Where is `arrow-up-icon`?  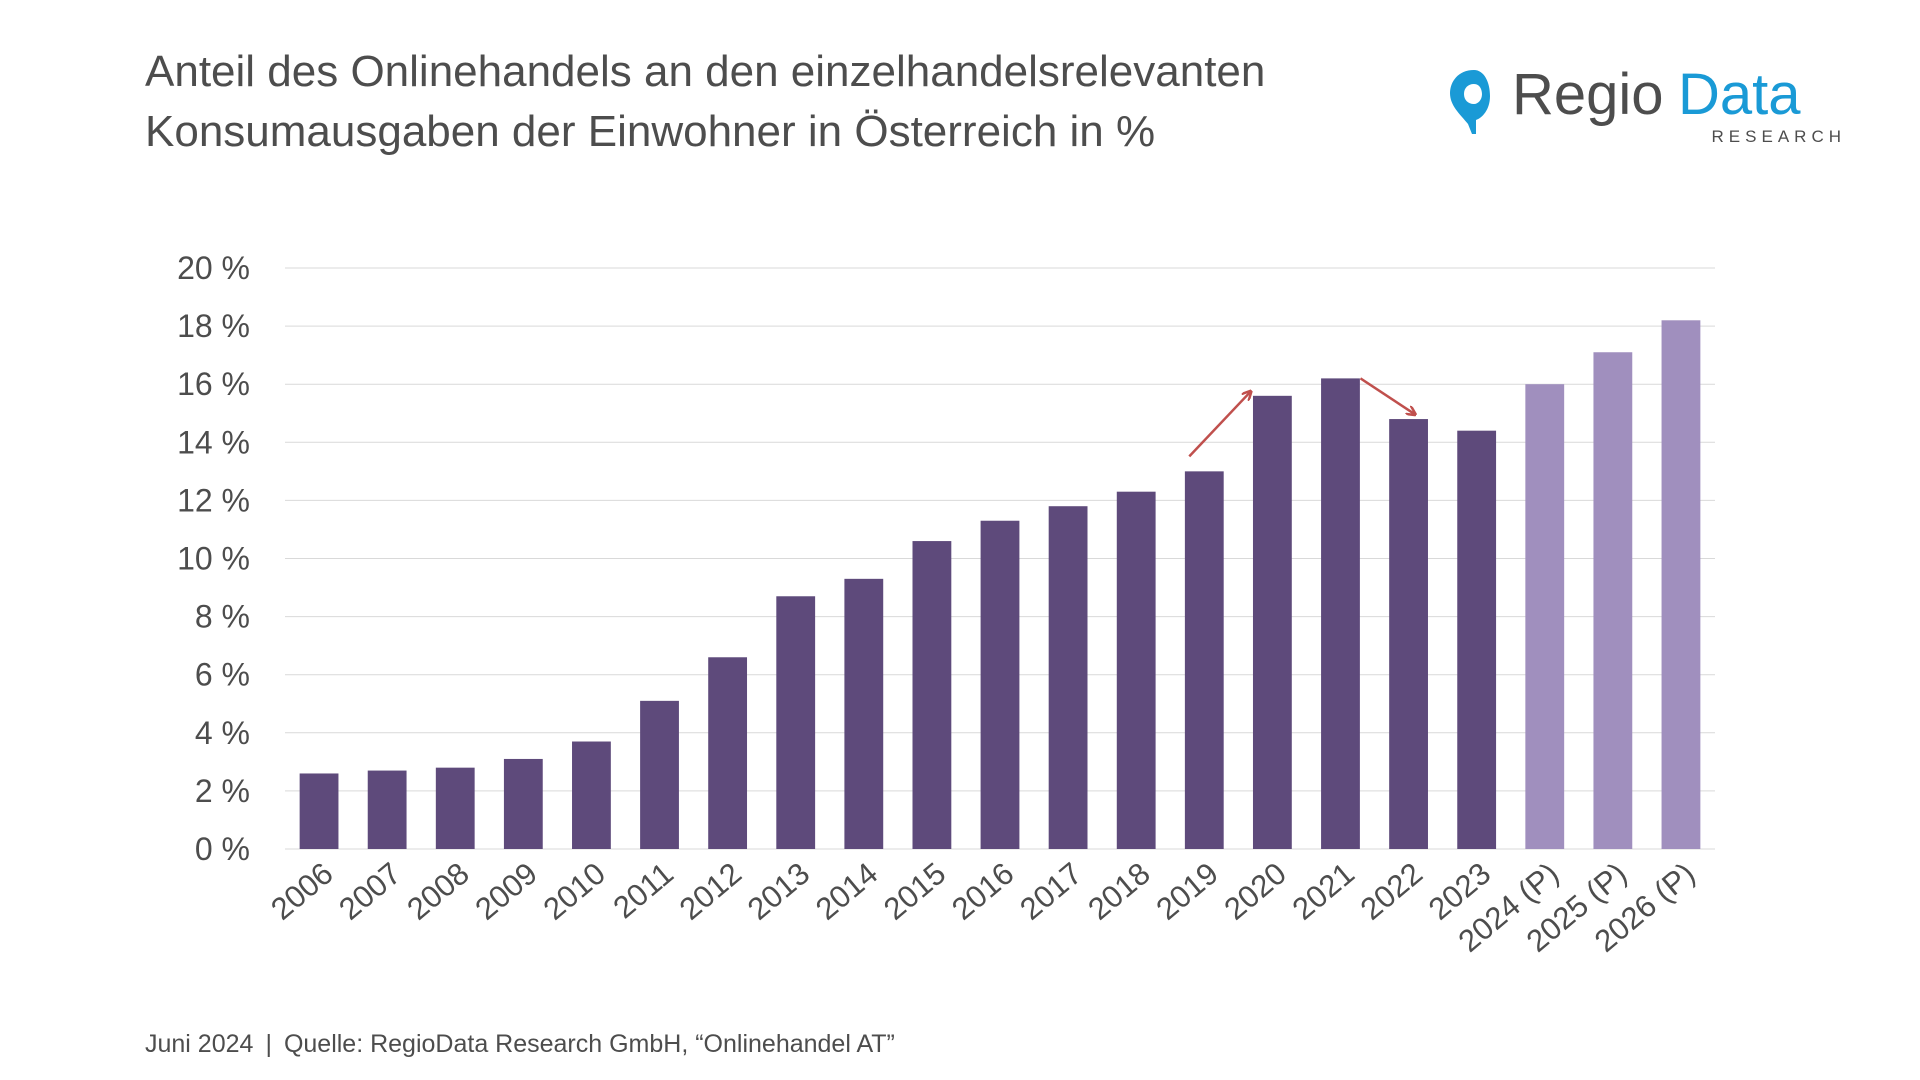
arrow-up-icon is located at coordinates (1219, 425).